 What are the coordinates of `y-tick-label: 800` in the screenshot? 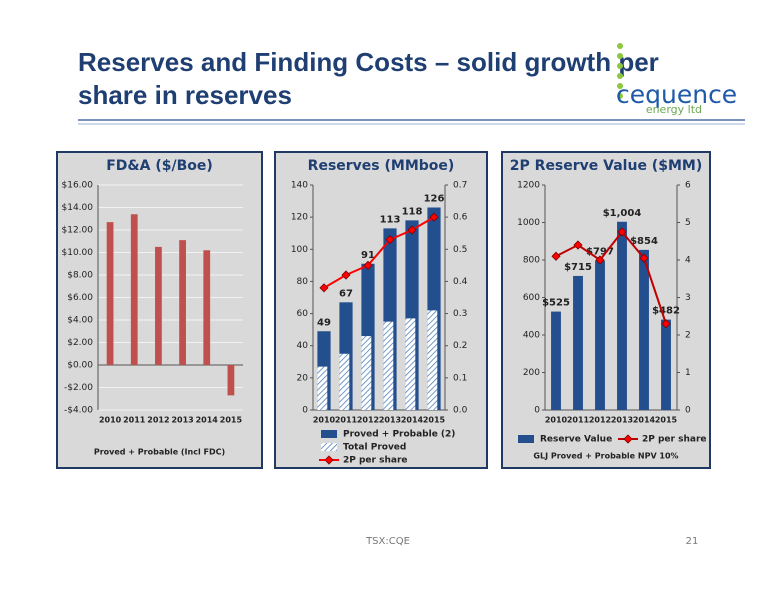 It's located at (531, 261).